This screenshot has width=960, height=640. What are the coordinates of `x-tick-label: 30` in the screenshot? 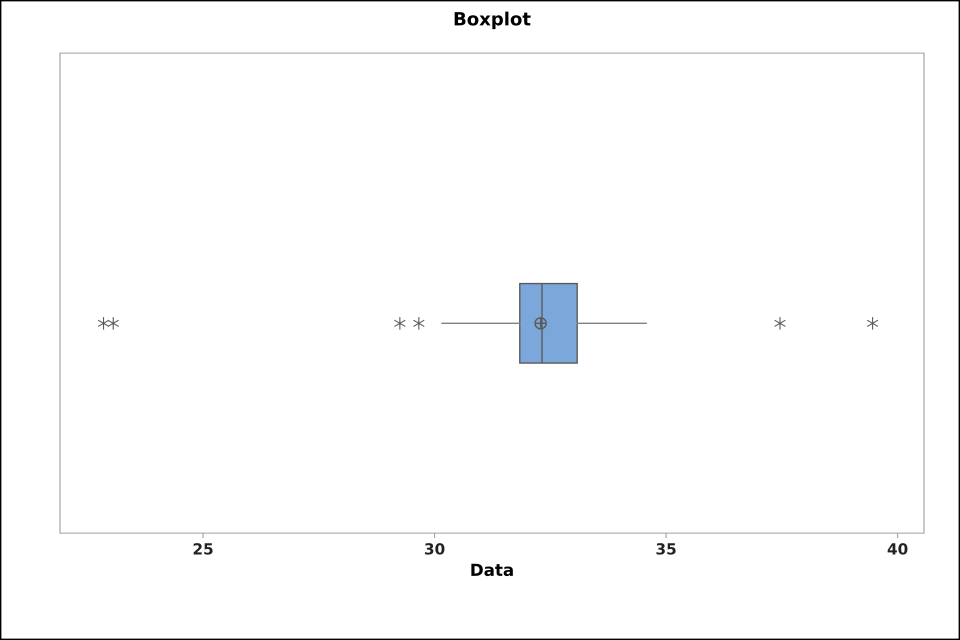 It's located at (434, 549).